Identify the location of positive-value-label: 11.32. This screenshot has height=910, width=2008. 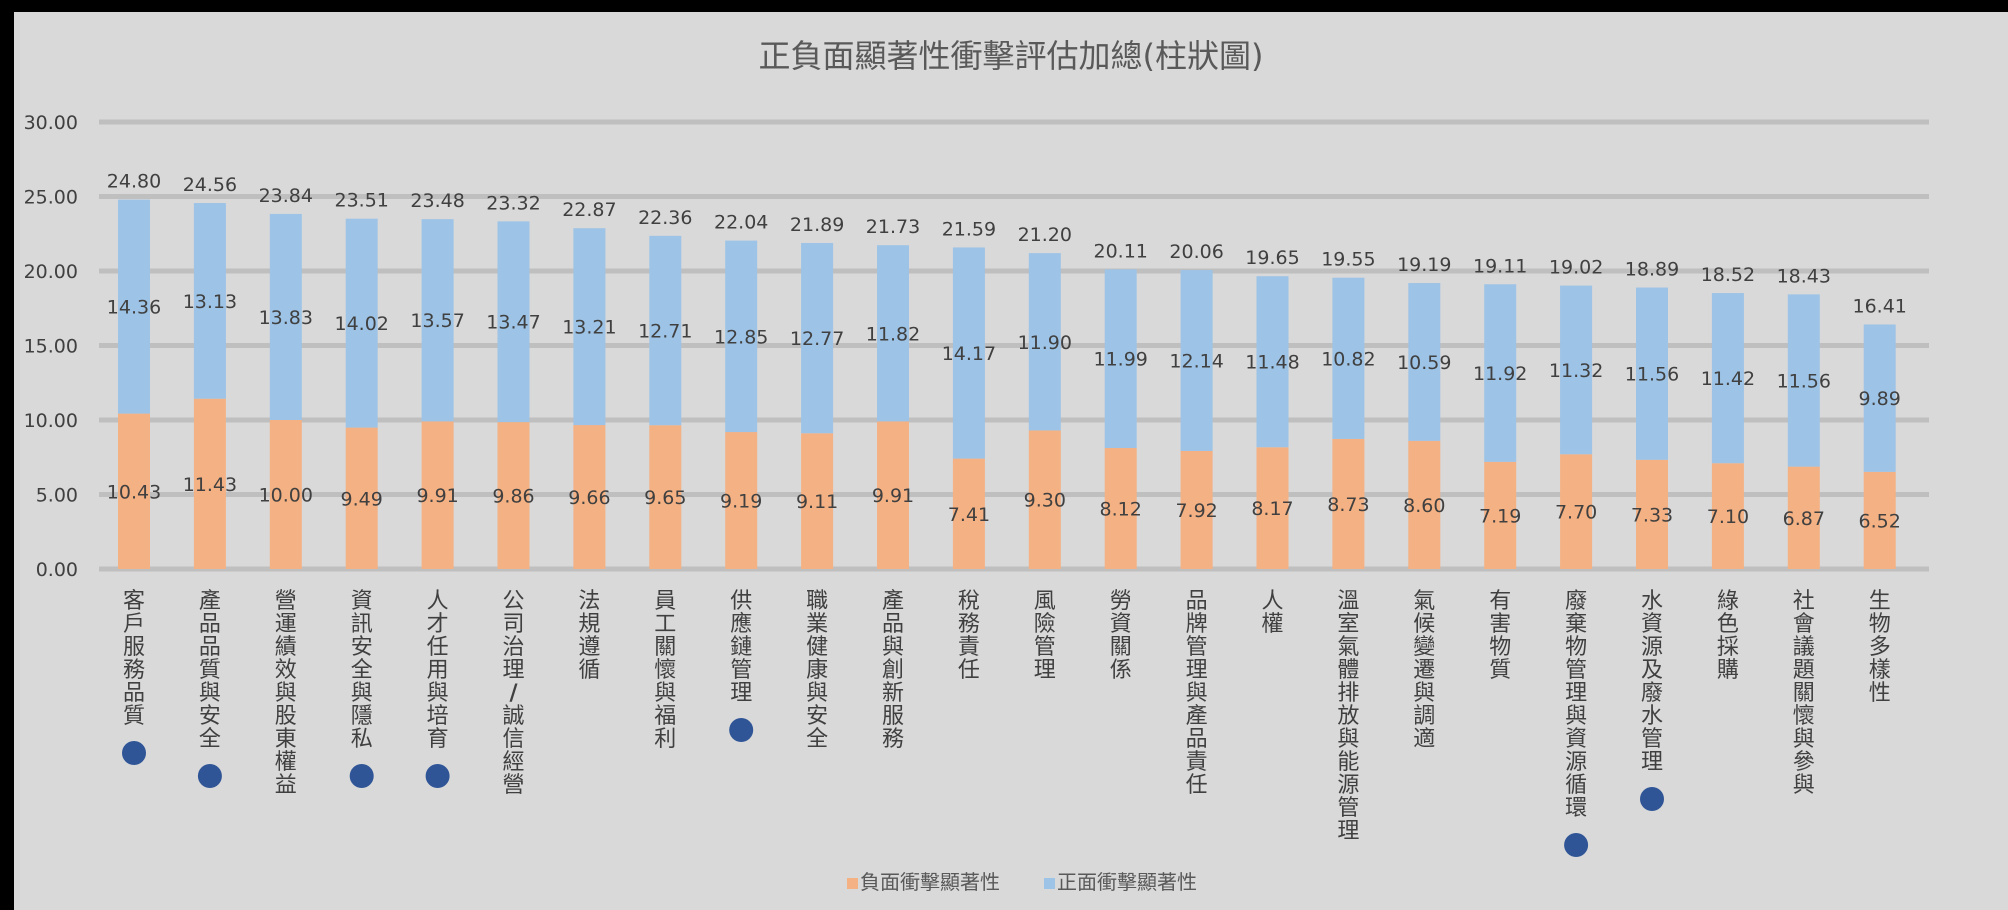
(1576, 371).